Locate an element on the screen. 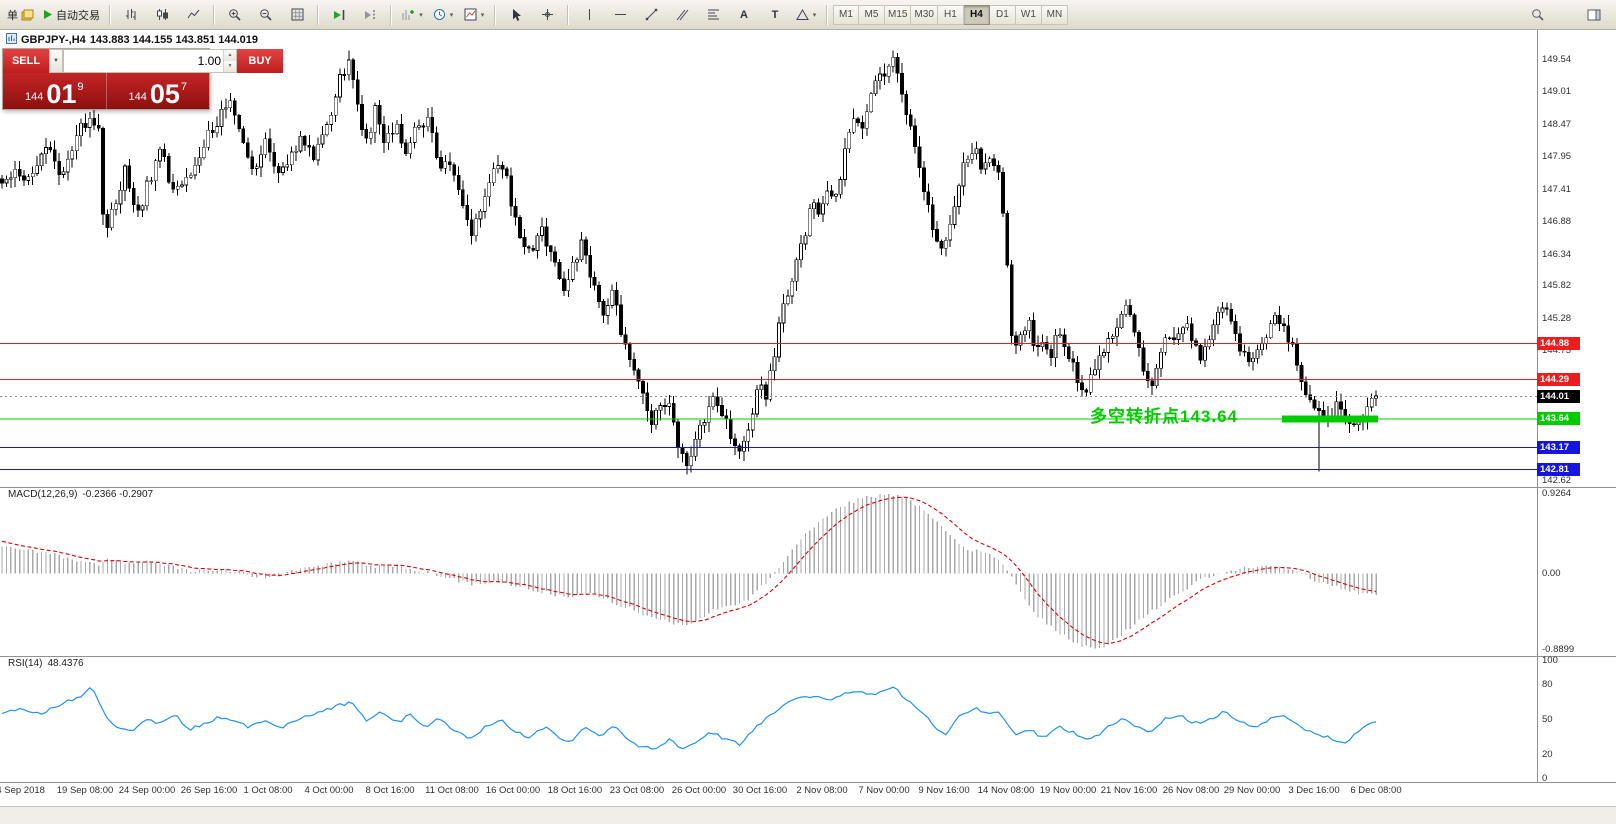 Image resolution: width=1616 pixels, height=824 pixels. timeframe-group: M1 M5 M15 M30 H1 H4 D1 W1 MN is located at coordinates (950, 14).